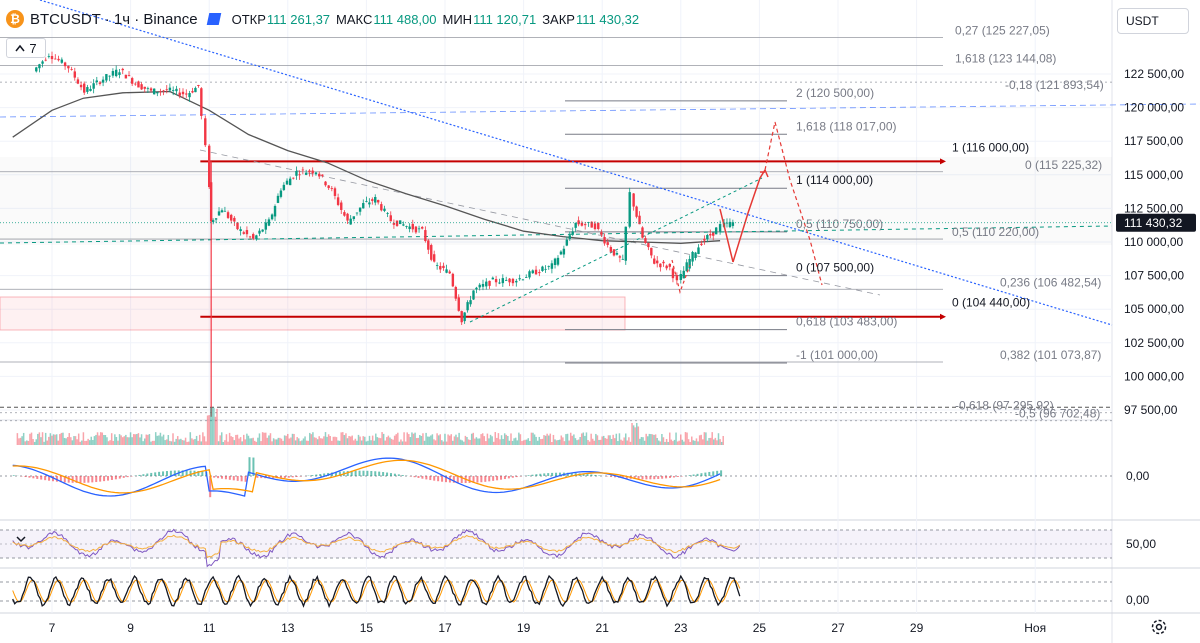 This screenshot has height=643, width=1200. Describe the element at coordinates (21, 539) in the screenshot. I see `pane-collapse-button` at that location.